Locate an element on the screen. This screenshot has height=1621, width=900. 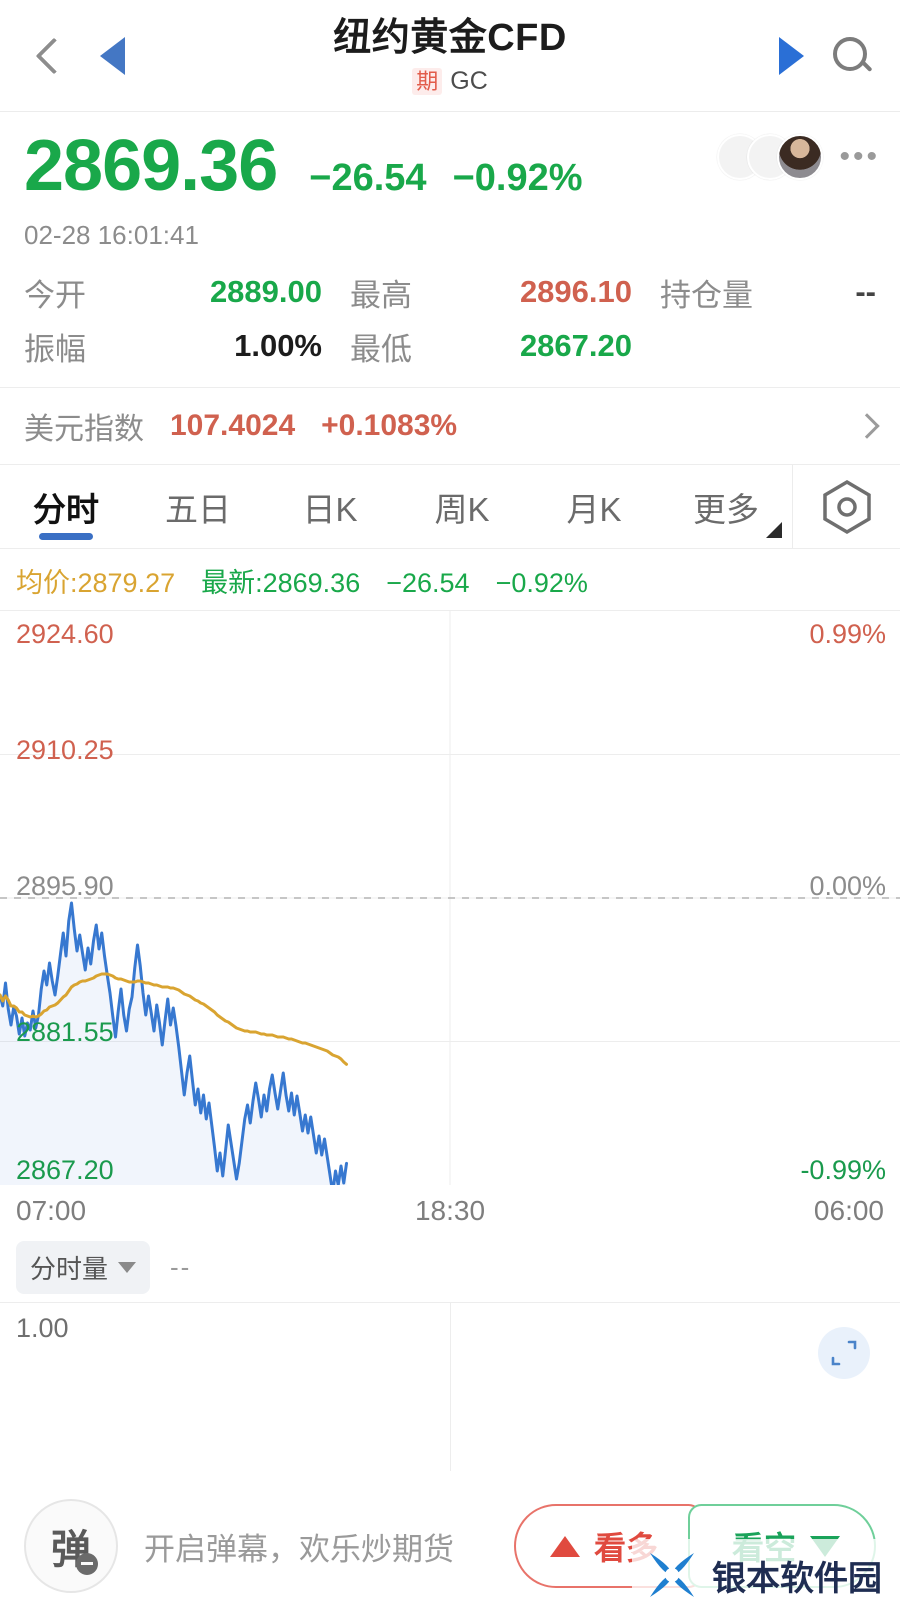
back-button is located at coordinates (54, 55).